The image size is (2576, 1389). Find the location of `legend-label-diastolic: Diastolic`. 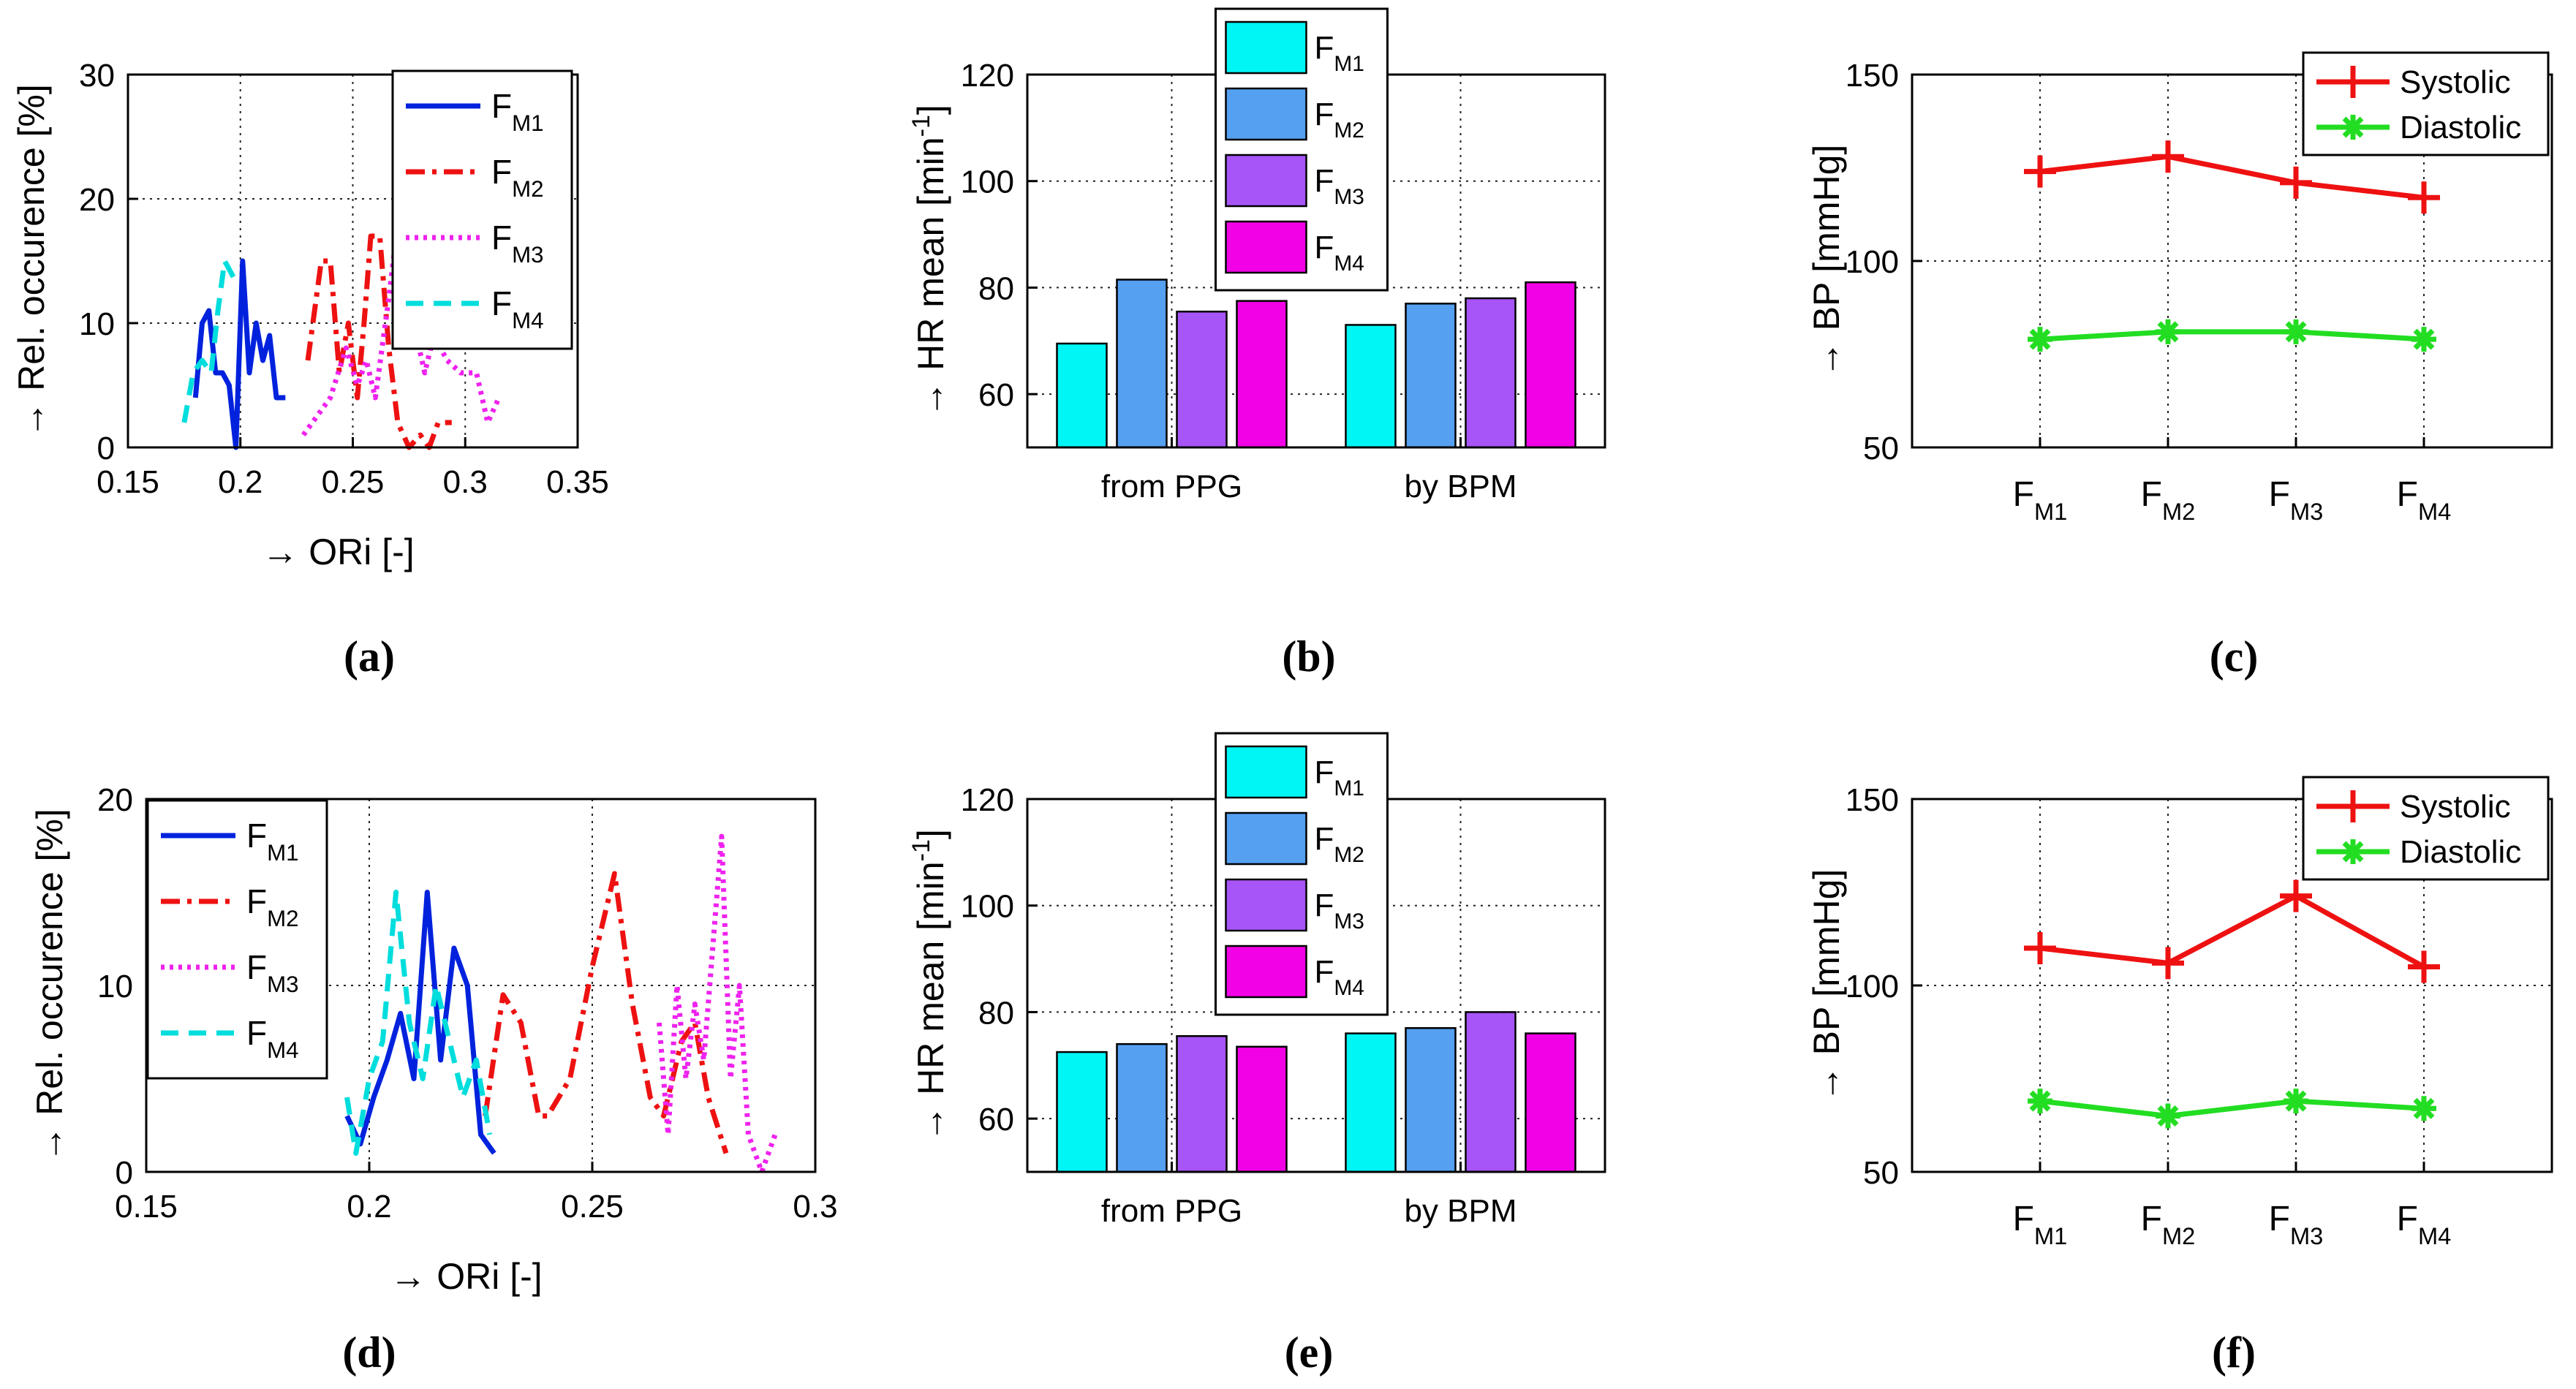

legend-label-diastolic: Diastolic is located at coordinates (2460, 127).